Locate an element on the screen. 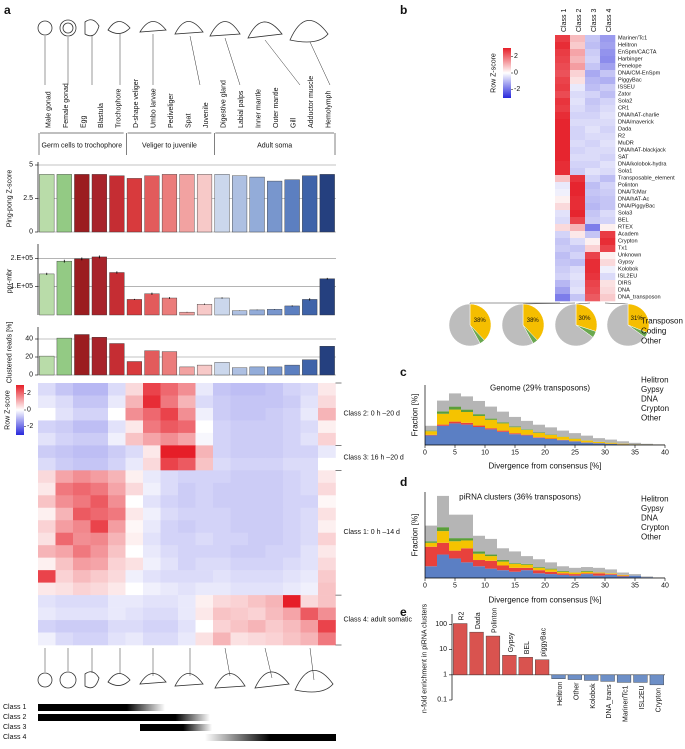 The height and width of the screenshot is (749, 685). row-label: PiggyBac is located at coordinates (630, 81).